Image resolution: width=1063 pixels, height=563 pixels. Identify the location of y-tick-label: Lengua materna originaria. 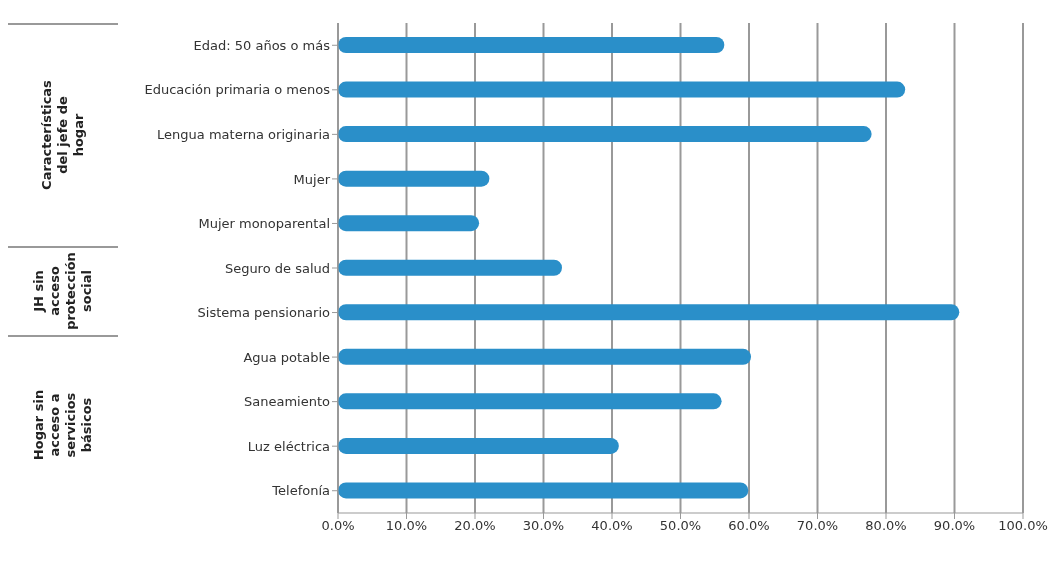
(243, 134).